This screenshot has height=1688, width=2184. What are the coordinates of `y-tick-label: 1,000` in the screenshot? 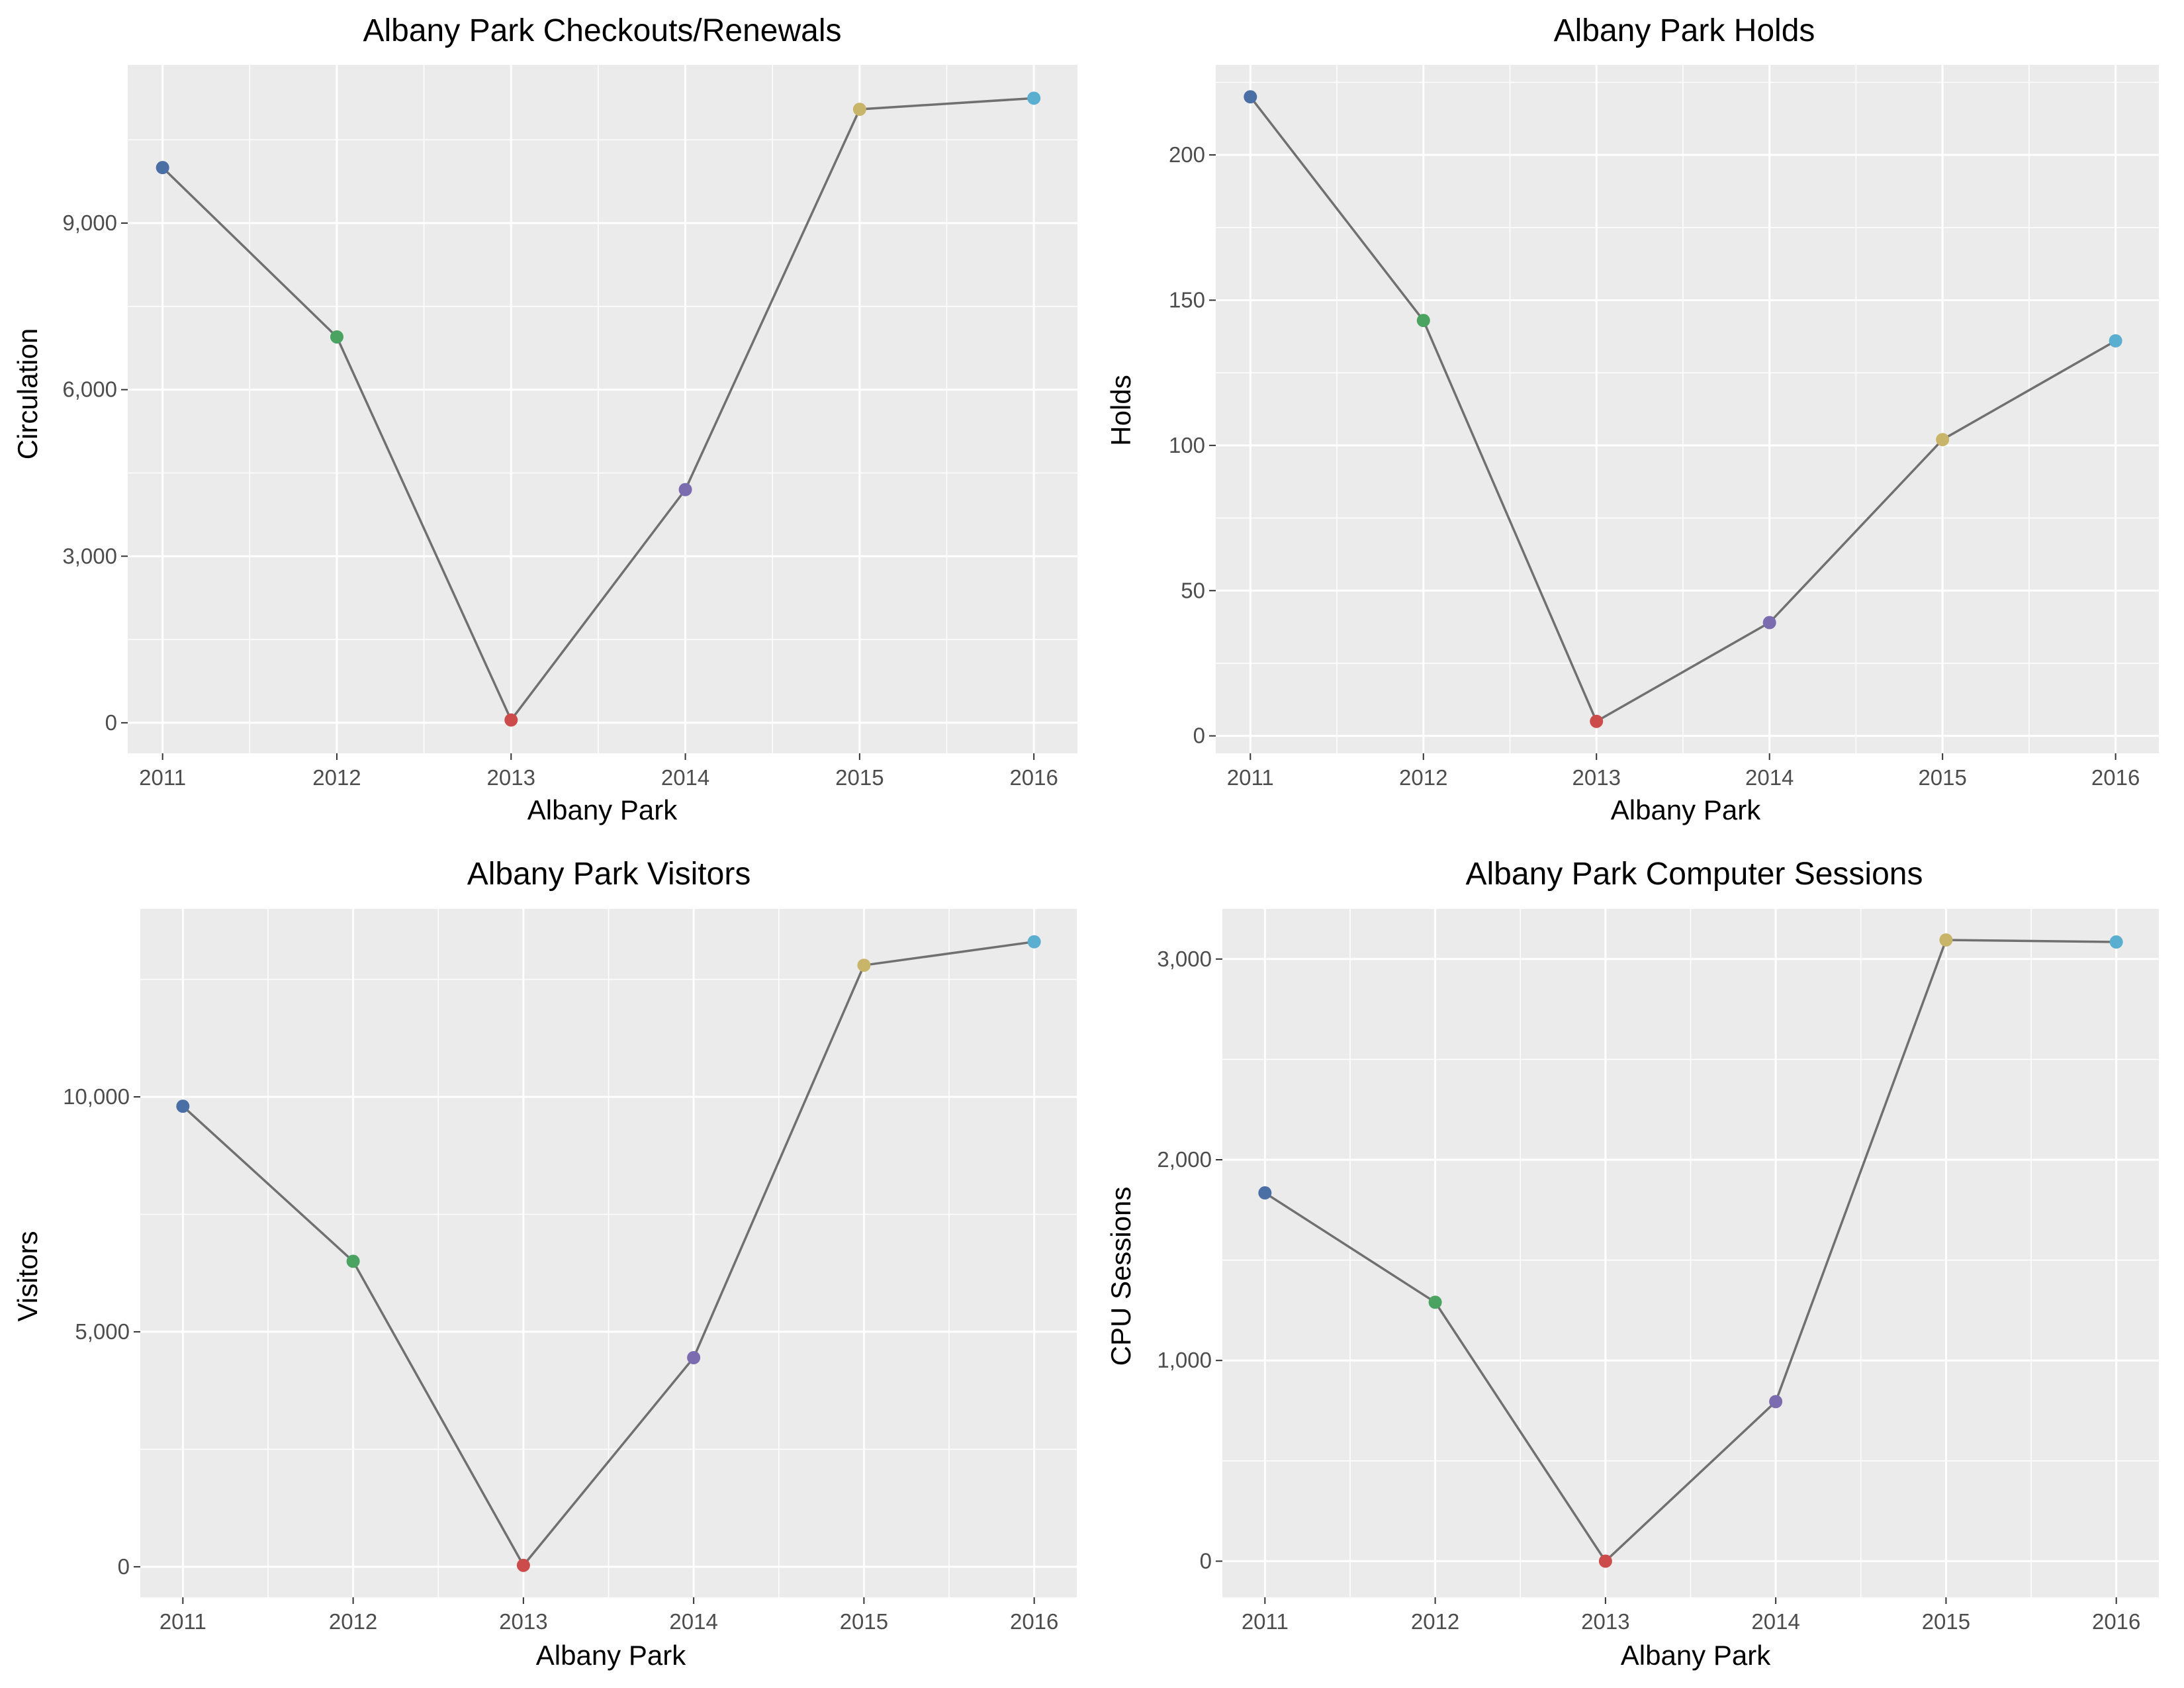 It's located at (1184, 1360).